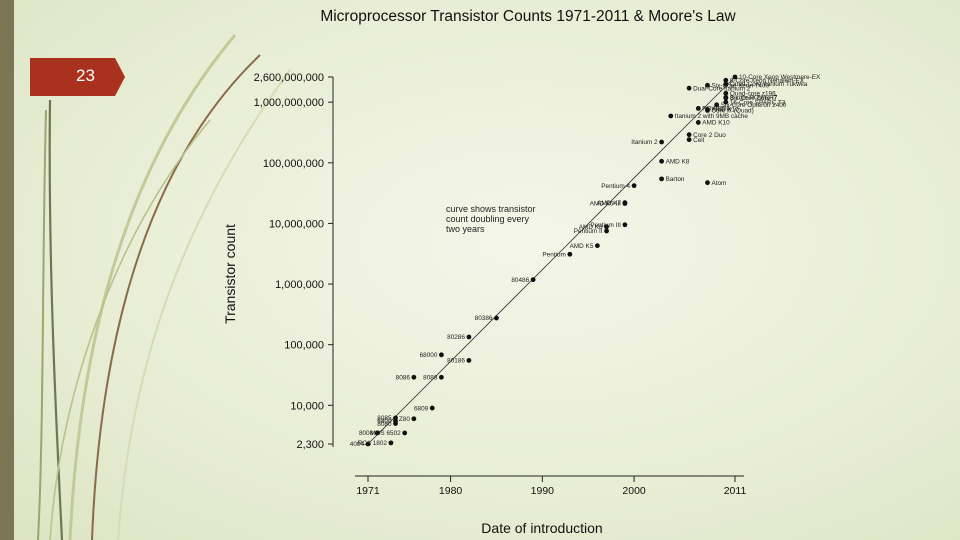  What do you see at coordinates (716, 109) in the screenshot?
I see `data-point-label: POWER6` at bounding box center [716, 109].